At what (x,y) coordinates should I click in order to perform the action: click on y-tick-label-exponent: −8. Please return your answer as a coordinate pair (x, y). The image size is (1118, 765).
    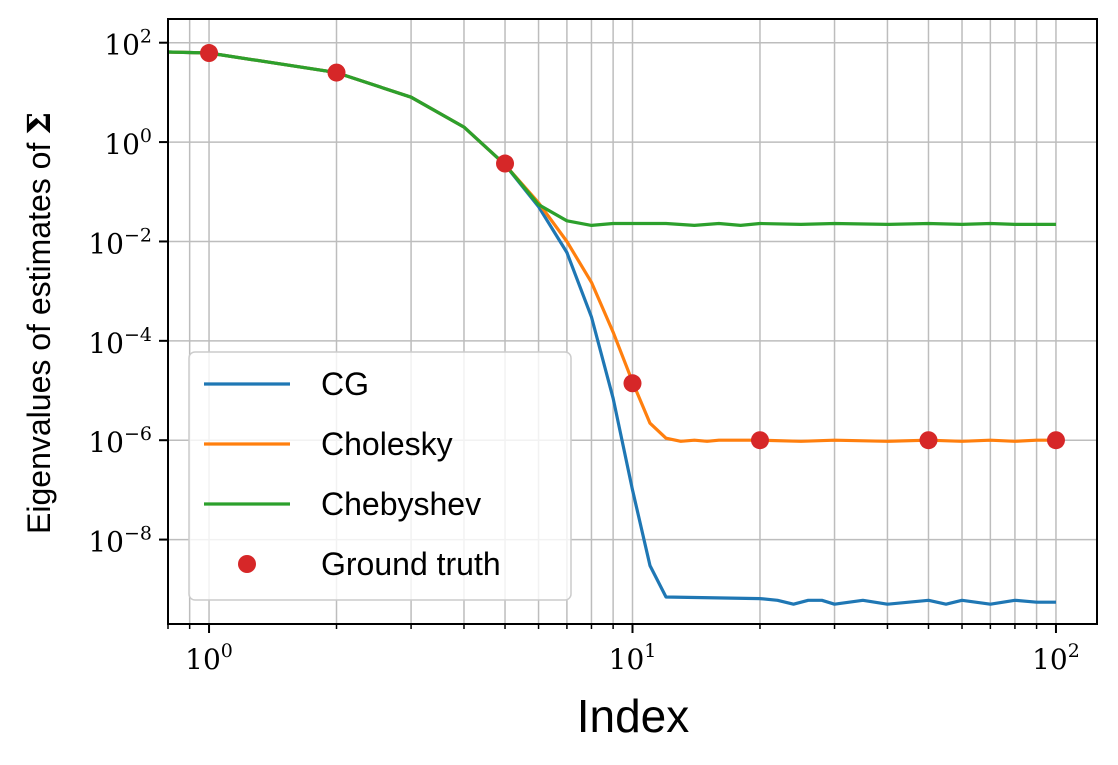
    Looking at the image, I should click on (138, 534).